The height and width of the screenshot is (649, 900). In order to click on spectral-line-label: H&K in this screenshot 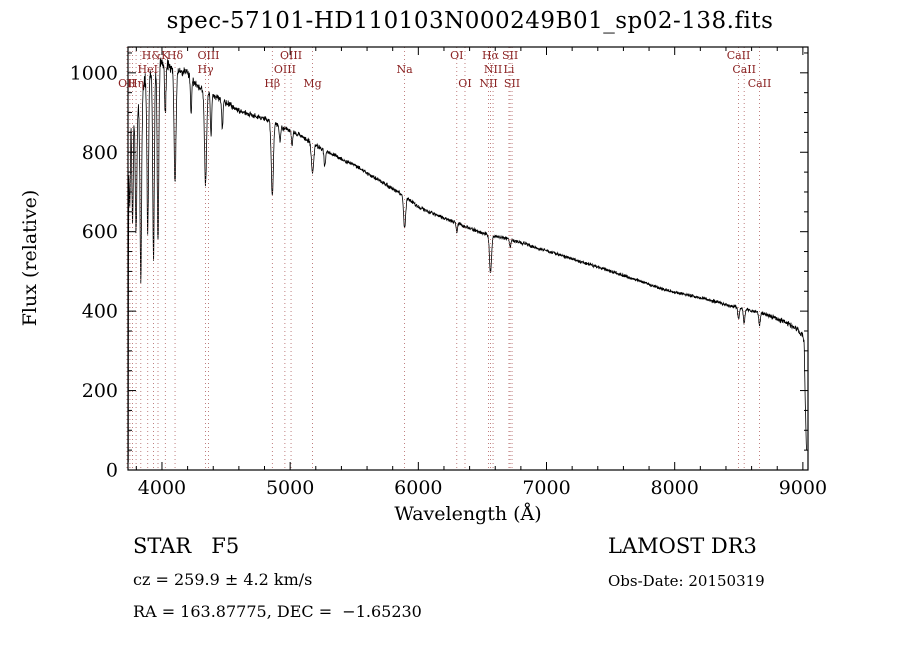, I will do `click(156, 55)`.